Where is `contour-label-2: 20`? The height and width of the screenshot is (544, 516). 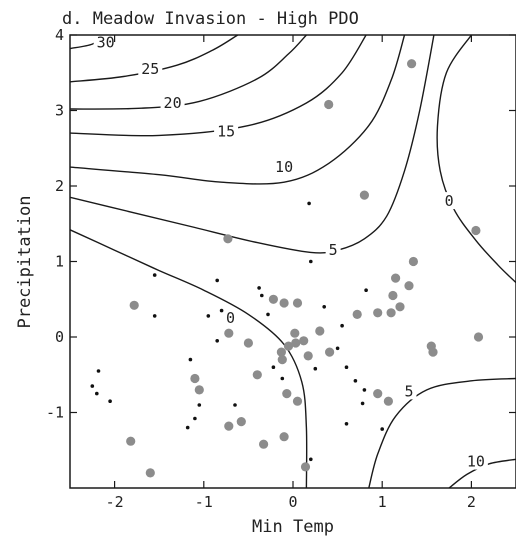 contour-label-2: 20 is located at coordinates (173, 103).